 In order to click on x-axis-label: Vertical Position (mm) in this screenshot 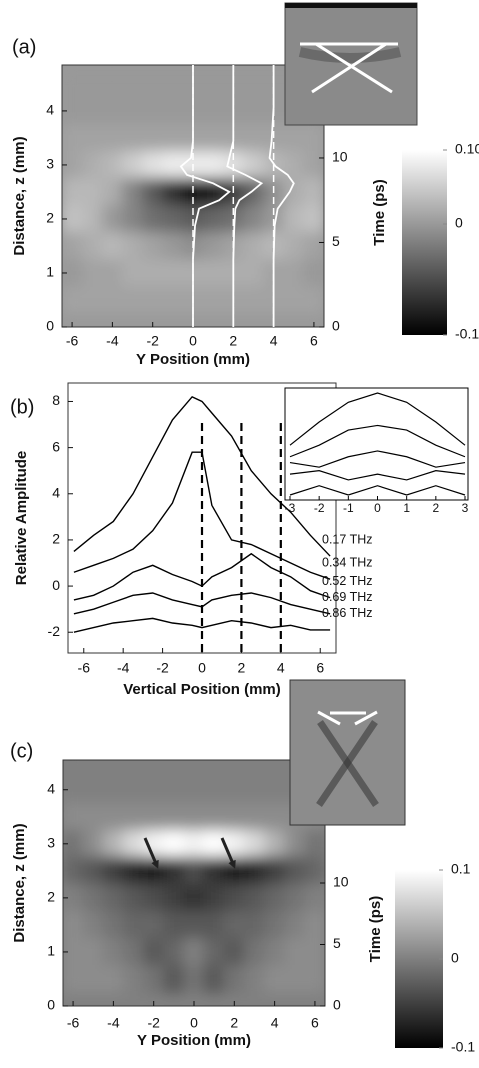, I will do `click(202, 689)`.